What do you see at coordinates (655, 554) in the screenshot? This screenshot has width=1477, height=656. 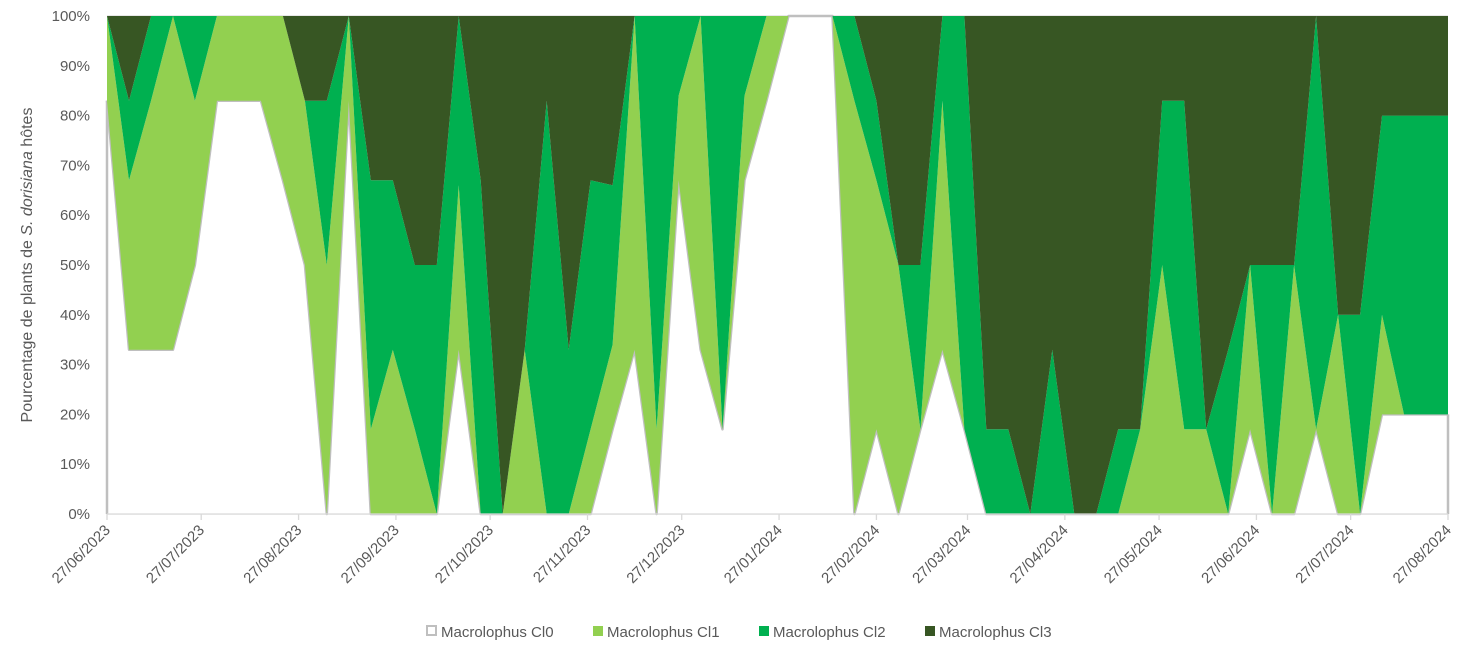 I see `x-tick-label: 27/12/2023` at bounding box center [655, 554].